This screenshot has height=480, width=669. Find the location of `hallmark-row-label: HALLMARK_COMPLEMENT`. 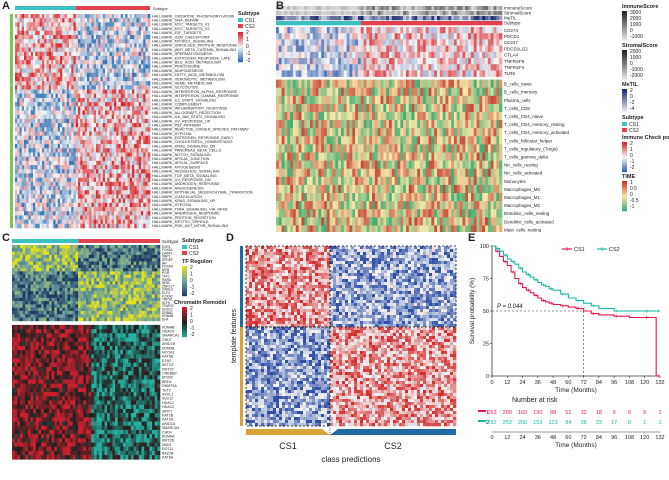

hallmark-row-label: HALLMARK_COMPLEMENT is located at coordinates (177, 104).